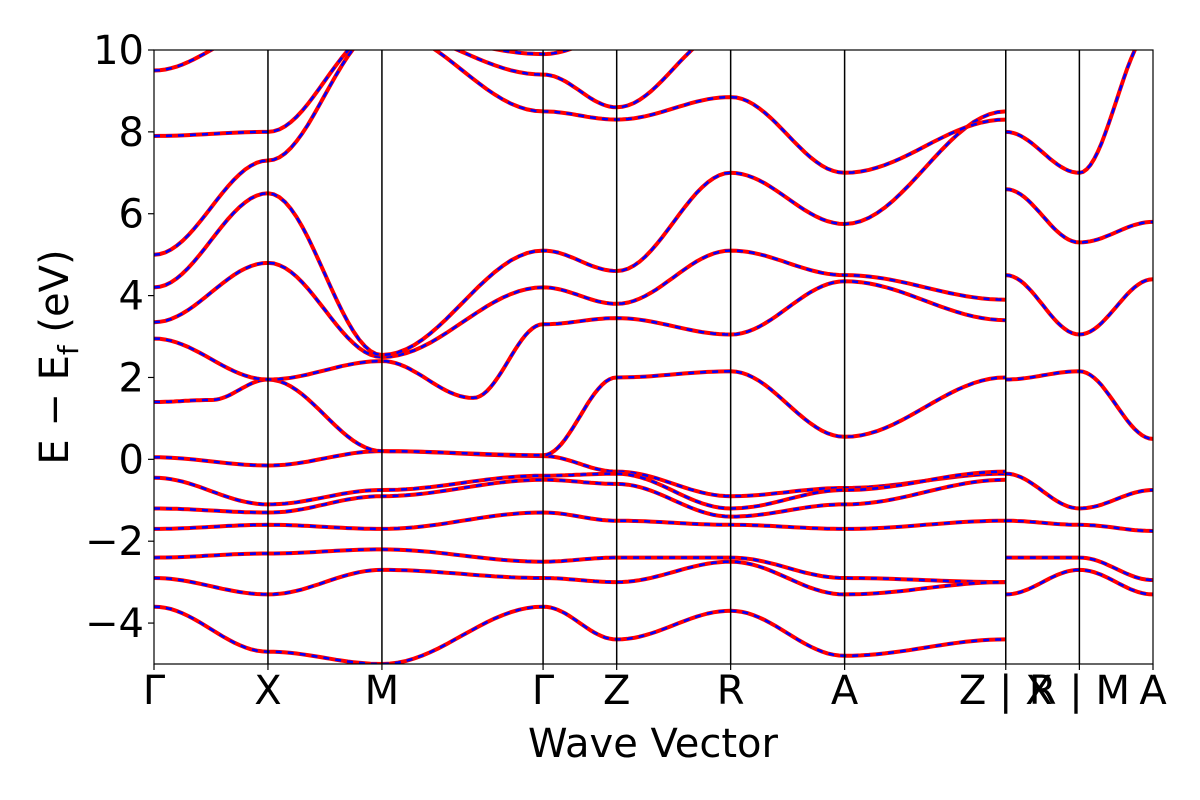 The height and width of the screenshot is (800, 1200). Describe the element at coordinates (1153, 691) in the screenshot. I see `x-tick-label-9: A` at that location.